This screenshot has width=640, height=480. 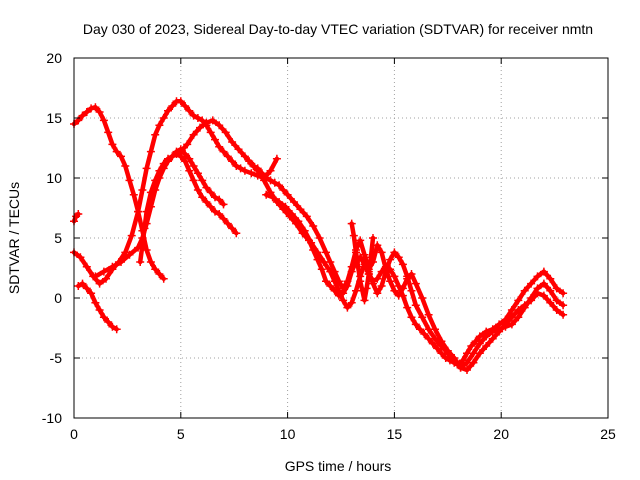 I want to click on y-tick-label: -5, so click(x=56, y=358).